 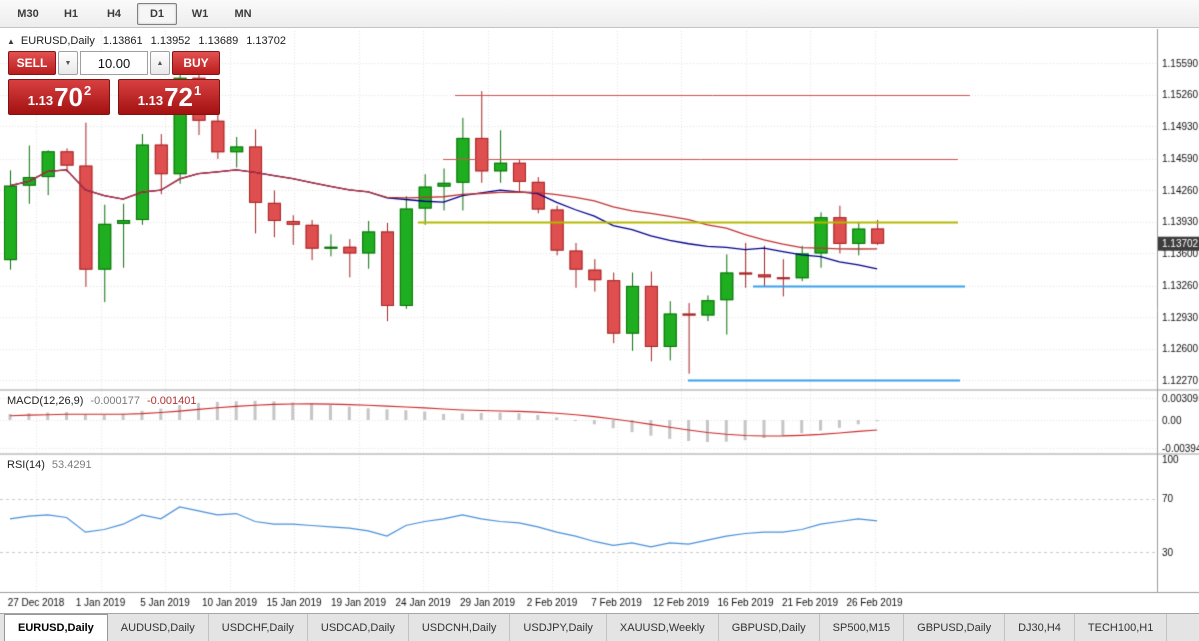 What do you see at coordinates (862, 627) in the screenshot?
I see `chart-tab-sp500-m15: SP500,M15` at bounding box center [862, 627].